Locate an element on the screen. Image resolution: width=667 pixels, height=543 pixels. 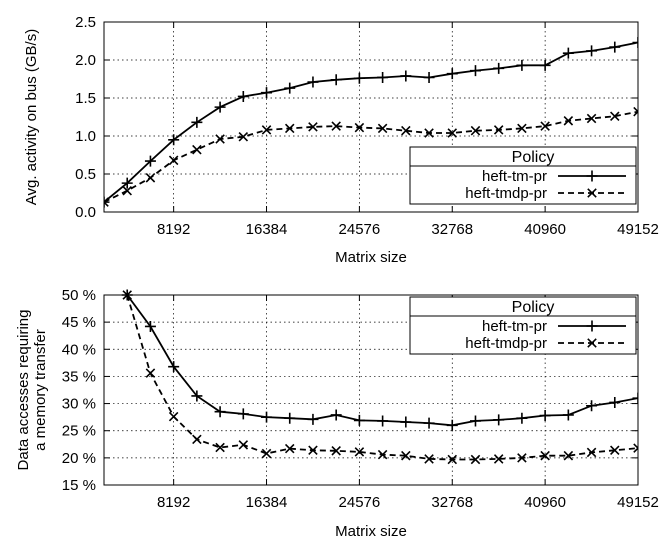
y-axis-label-line: Data accesses requiring is located at coordinates (23, 390).